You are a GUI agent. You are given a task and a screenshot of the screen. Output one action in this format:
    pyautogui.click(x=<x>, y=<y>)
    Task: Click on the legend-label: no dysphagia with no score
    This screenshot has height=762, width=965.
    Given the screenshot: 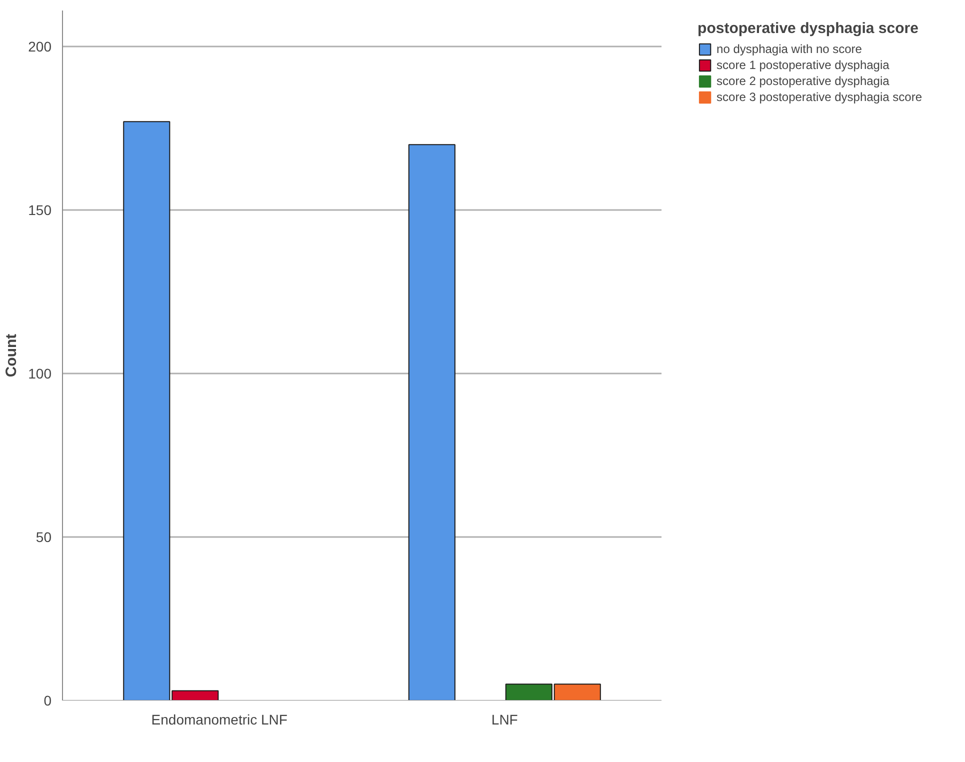 What is the action you would take?
    pyautogui.click(x=789, y=49)
    